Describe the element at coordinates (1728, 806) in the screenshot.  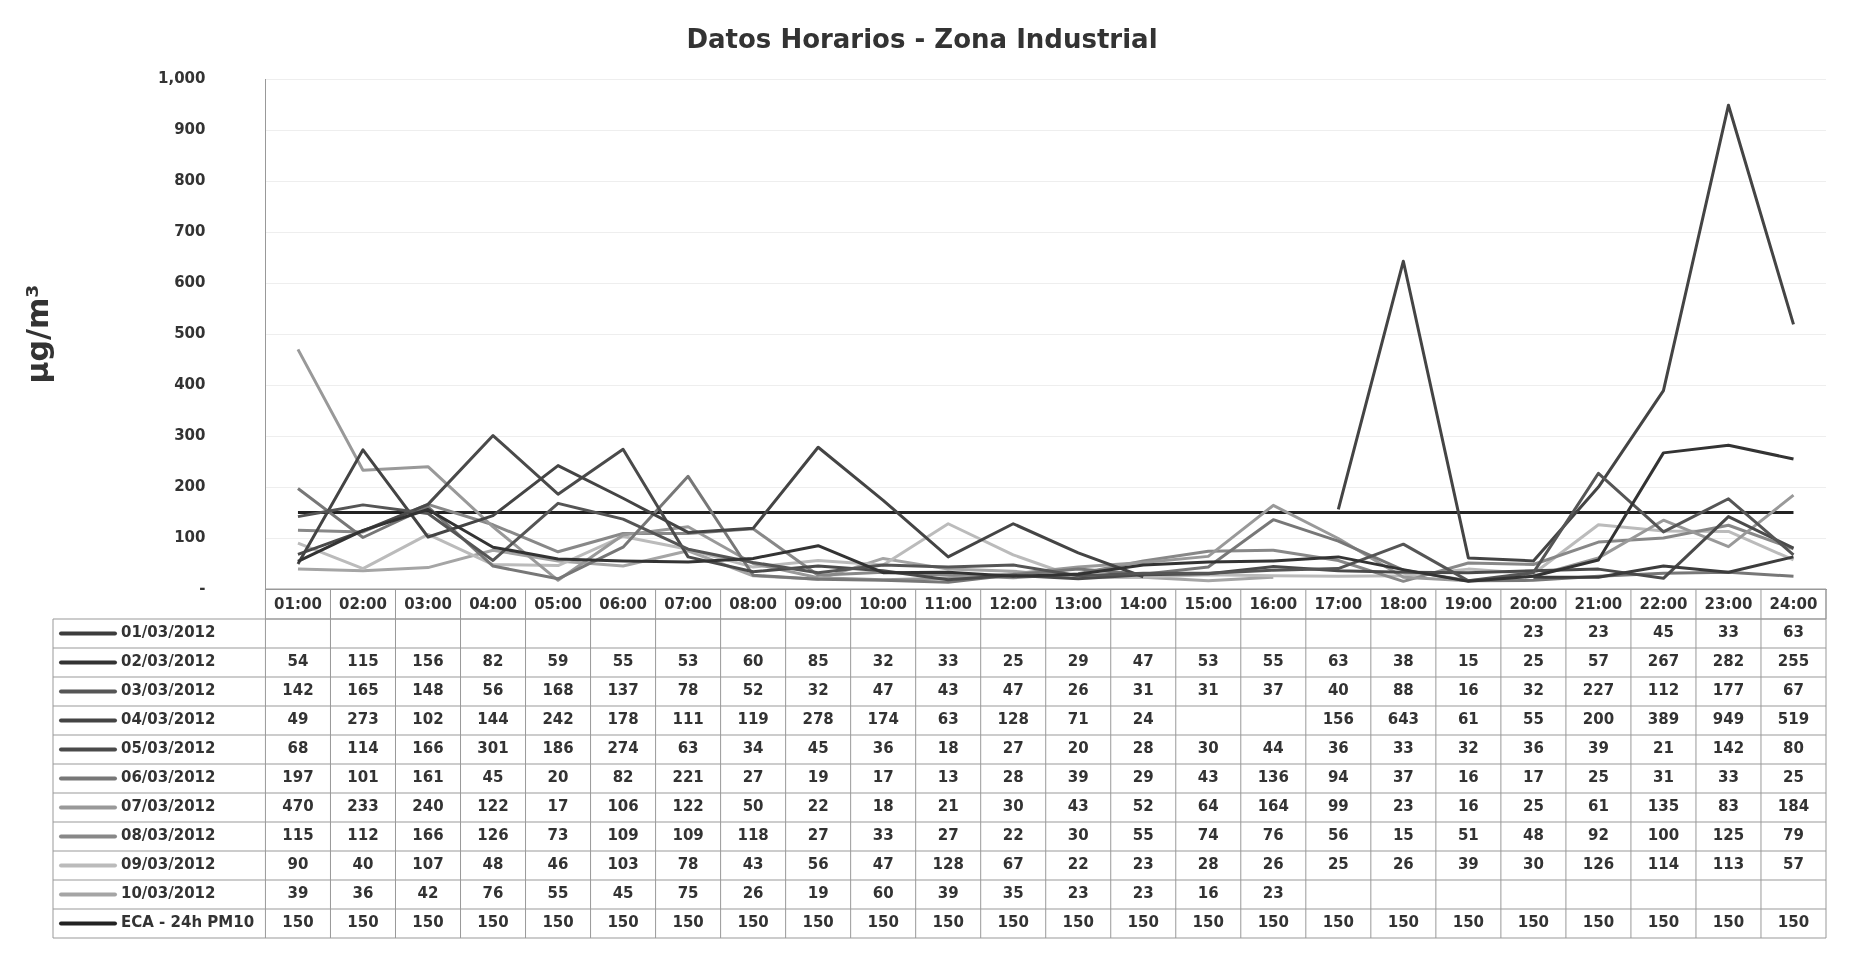
I see `data-label: 83` at that location.